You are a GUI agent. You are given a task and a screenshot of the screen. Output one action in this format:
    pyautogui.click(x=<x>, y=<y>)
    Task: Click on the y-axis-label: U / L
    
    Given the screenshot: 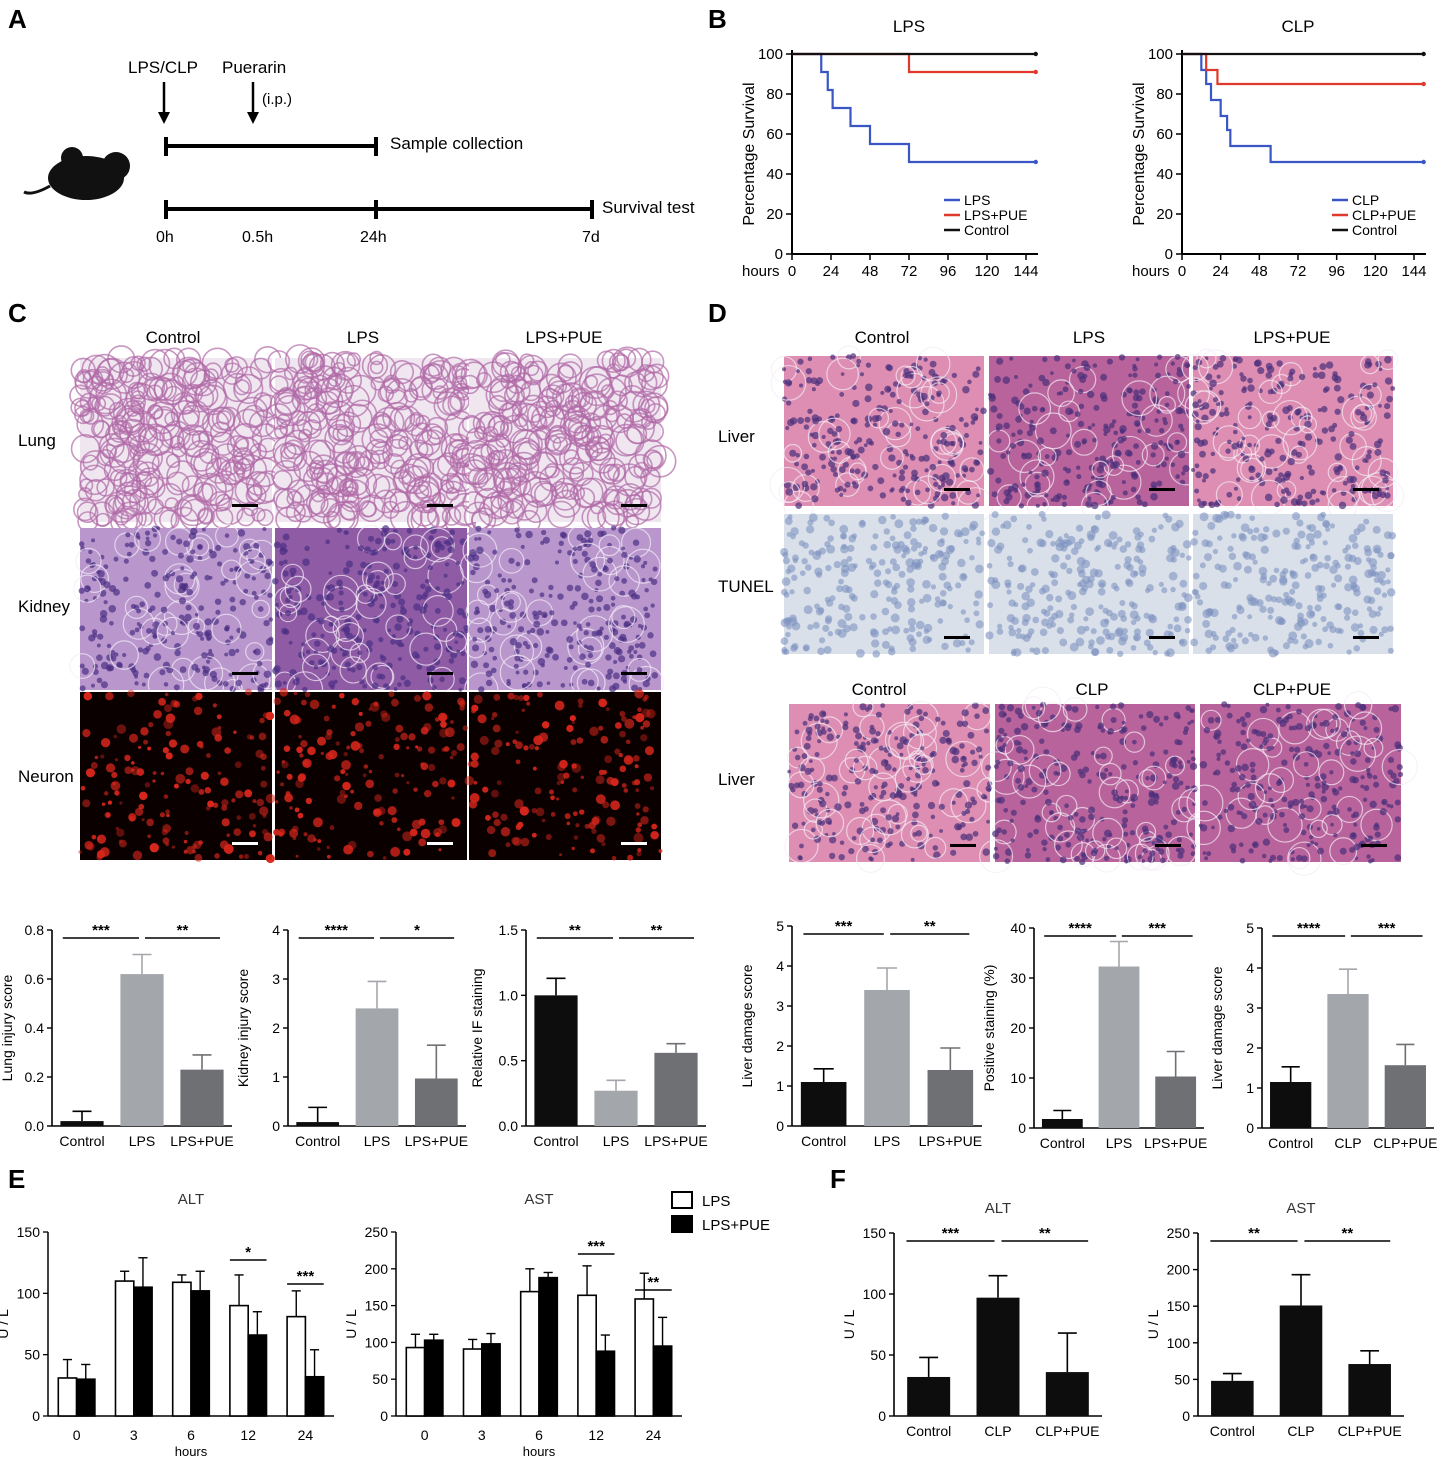 What is the action you would take?
    pyautogui.click(x=849, y=1325)
    